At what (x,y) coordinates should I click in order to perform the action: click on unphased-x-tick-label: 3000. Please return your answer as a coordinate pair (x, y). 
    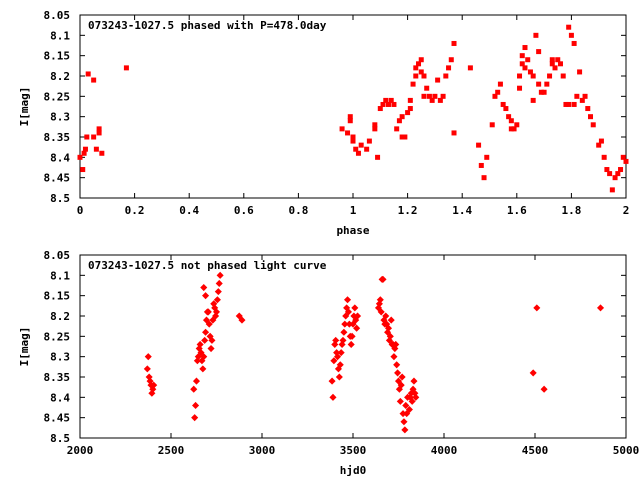
    Looking at the image, I should click on (262, 450).